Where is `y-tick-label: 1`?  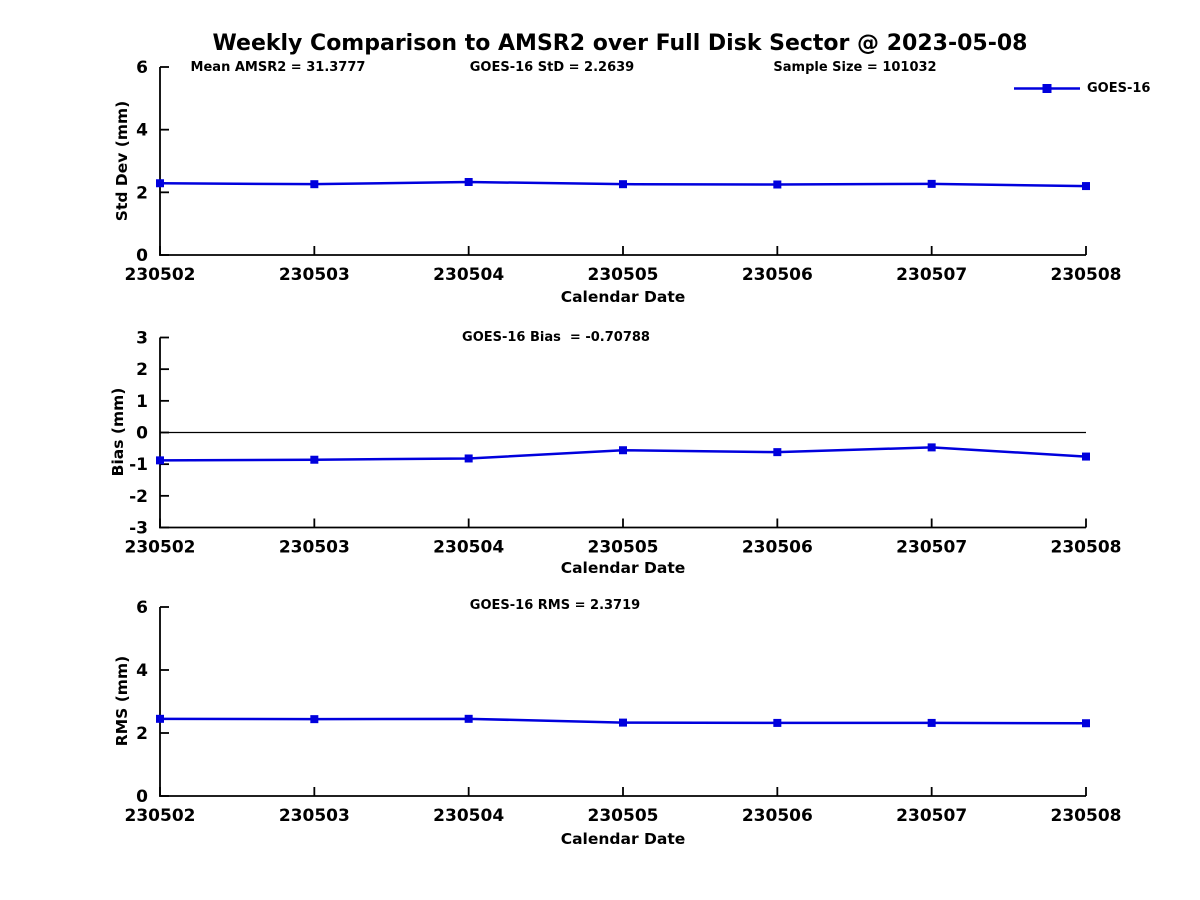 y-tick-label: 1 is located at coordinates (142, 402).